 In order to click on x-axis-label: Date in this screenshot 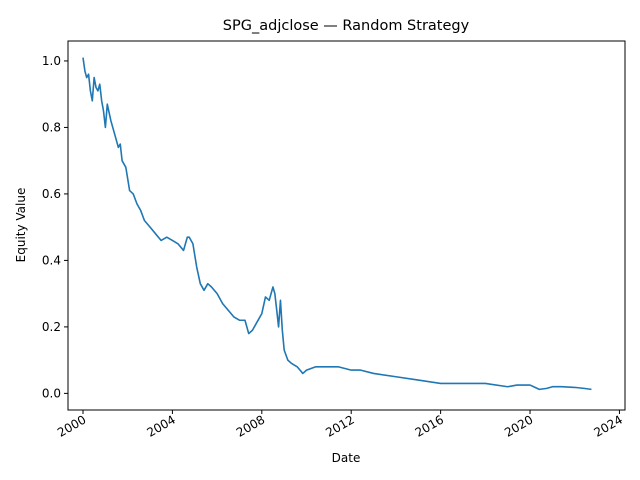, I will do `click(346, 458)`.